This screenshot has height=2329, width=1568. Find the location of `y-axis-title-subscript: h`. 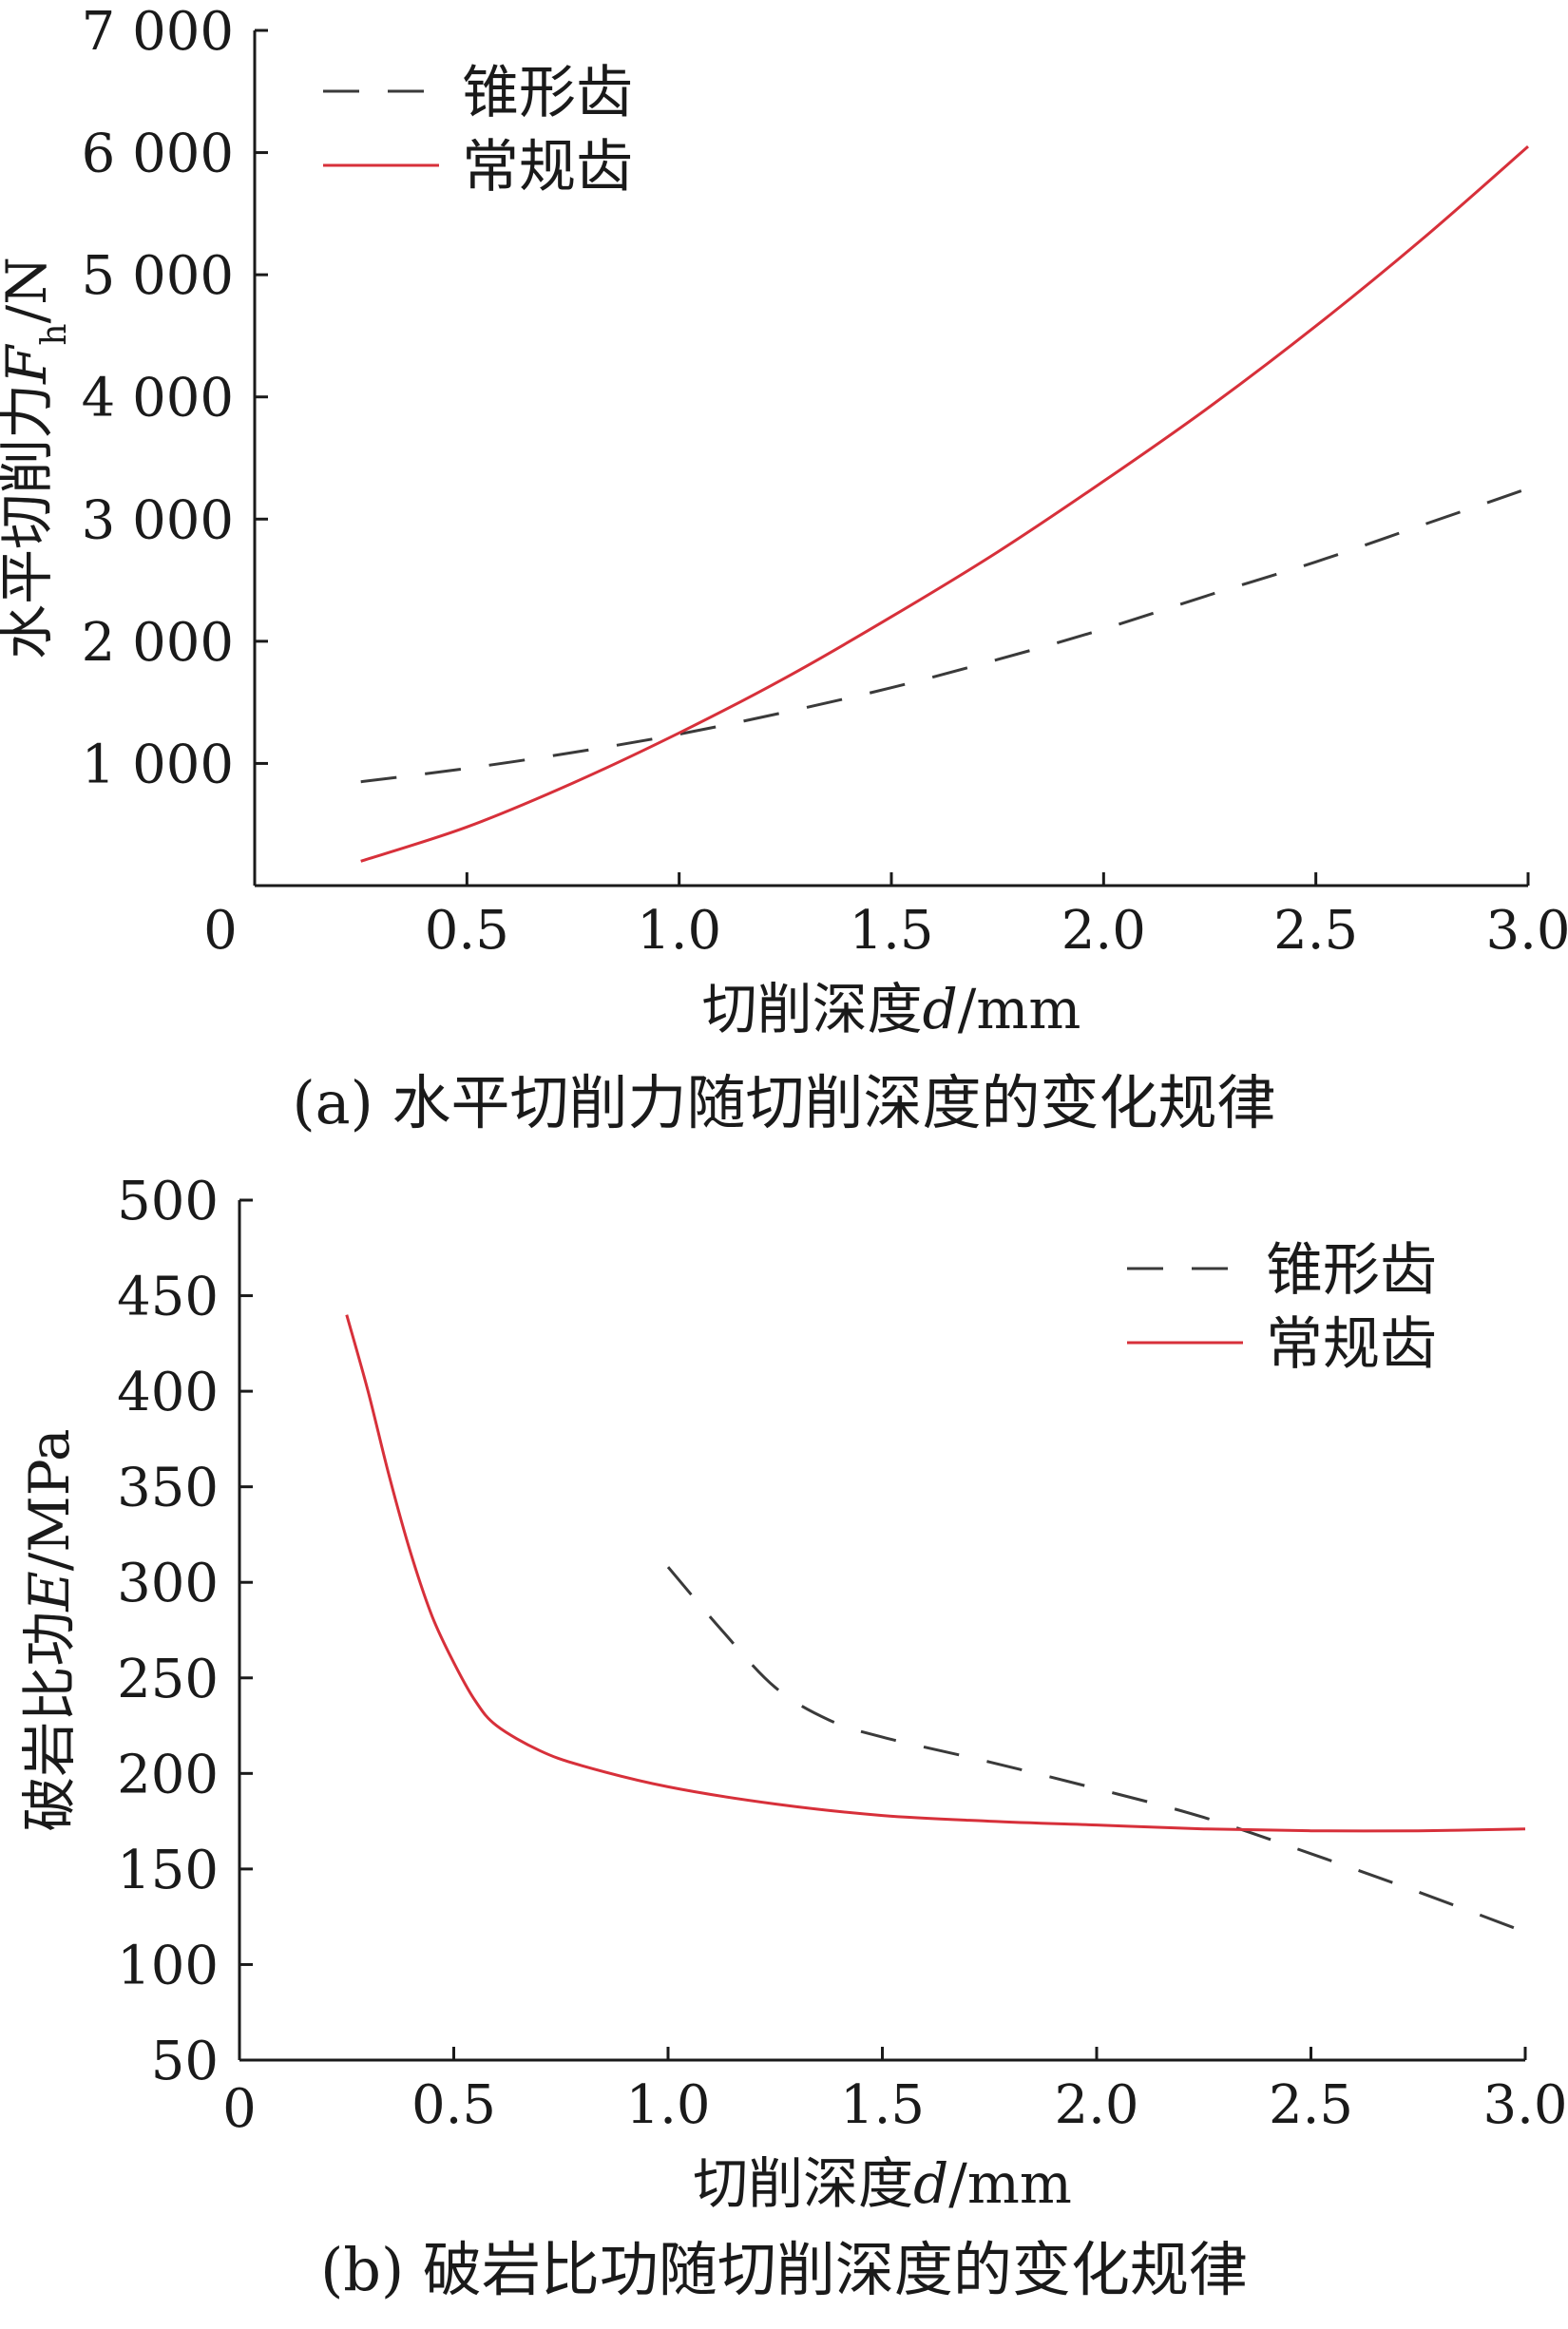

y-axis-title-subscript: h is located at coordinates (55, 334).